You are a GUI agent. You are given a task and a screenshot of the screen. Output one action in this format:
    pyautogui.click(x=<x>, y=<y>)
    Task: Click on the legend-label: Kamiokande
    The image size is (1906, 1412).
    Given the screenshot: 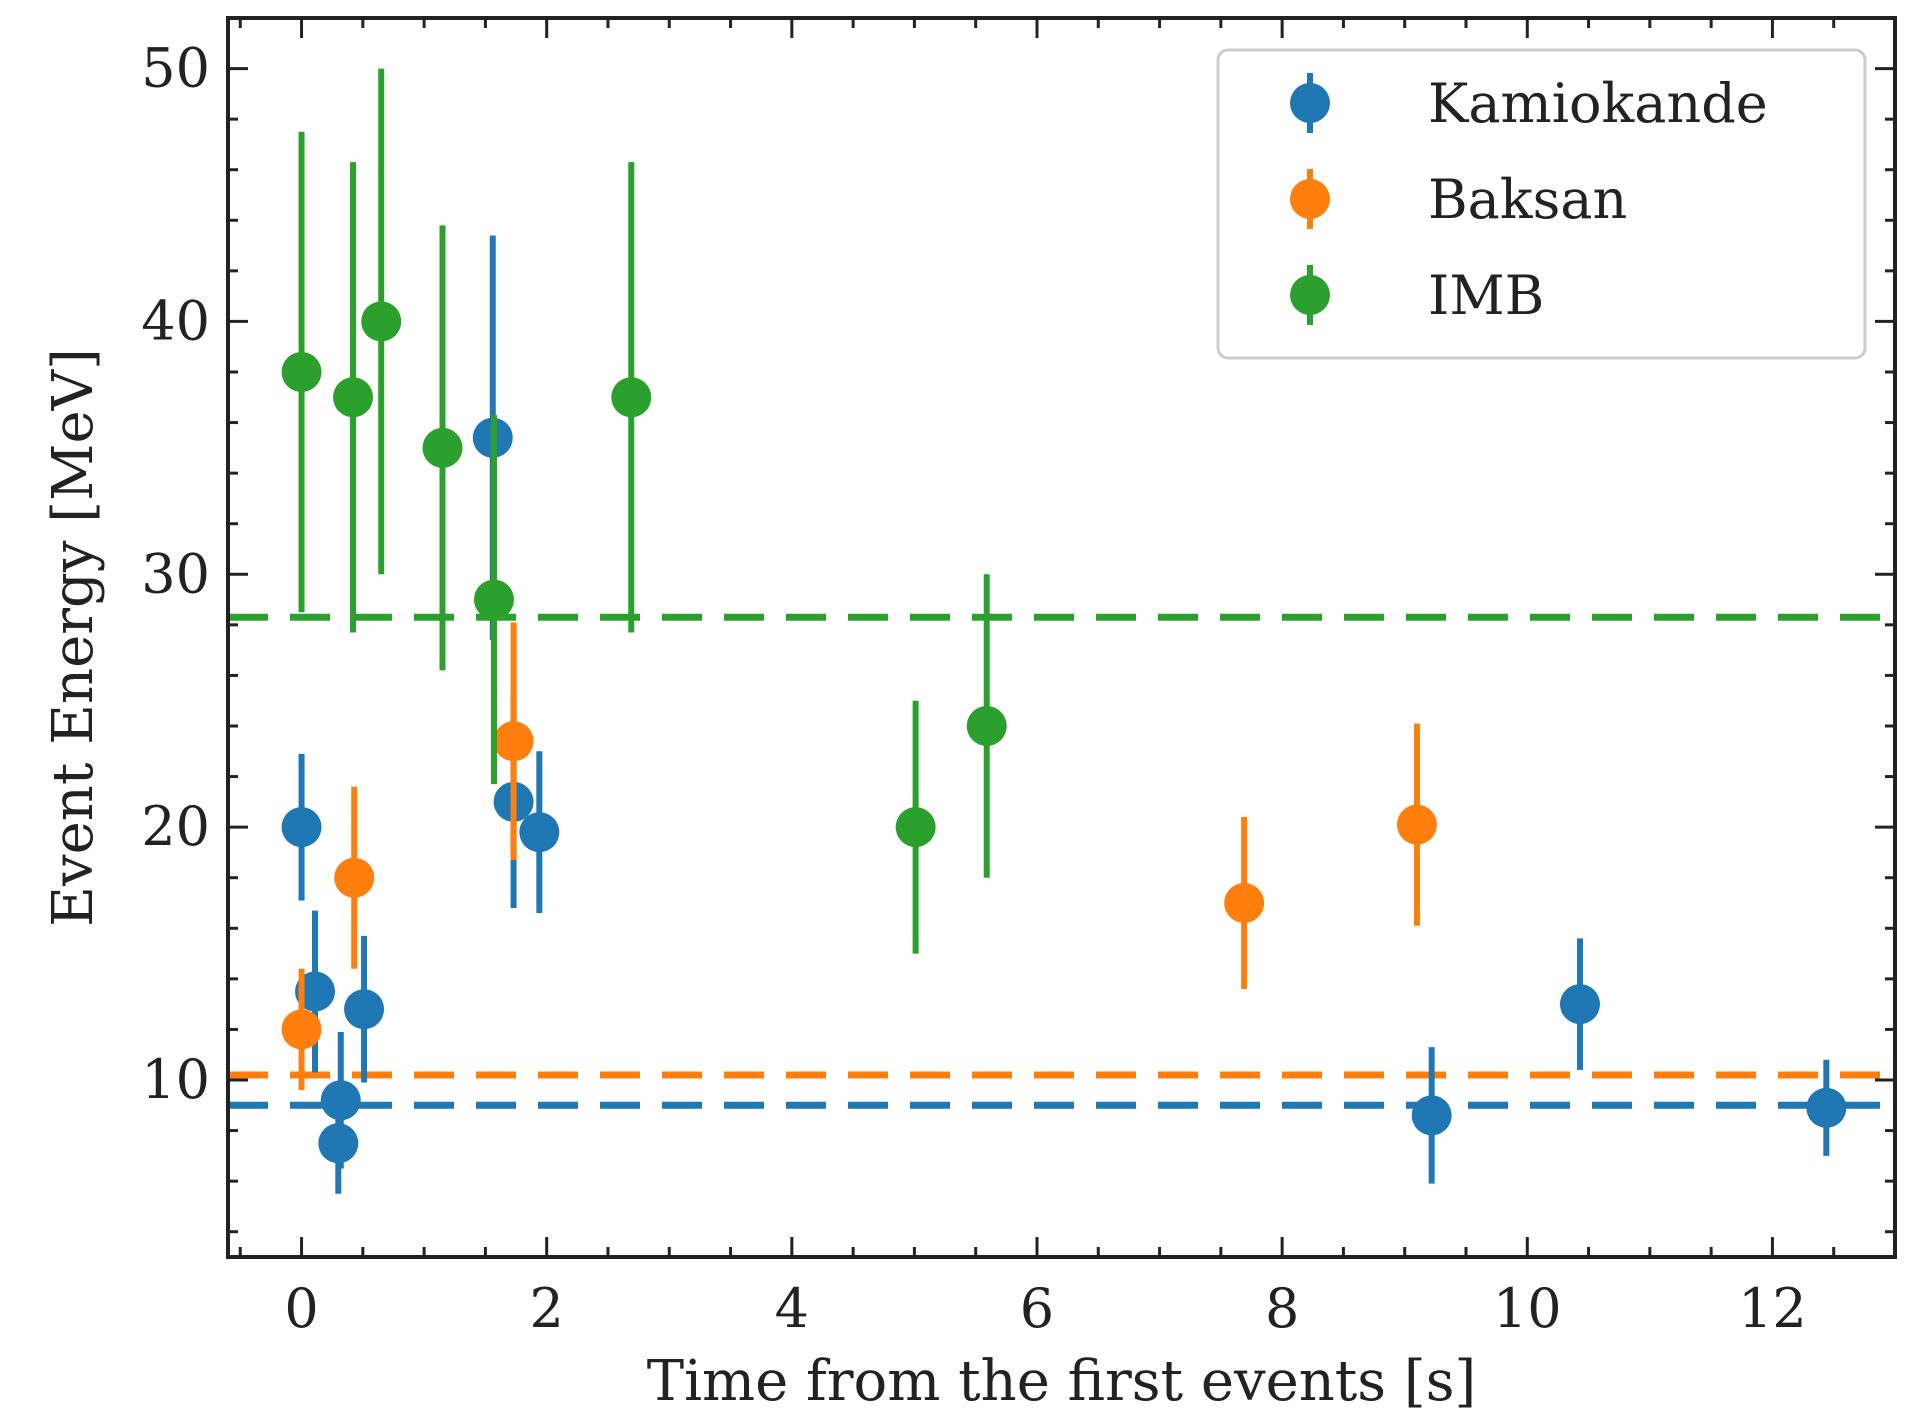 What is the action you would take?
    pyautogui.click(x=1598, y=103)
    